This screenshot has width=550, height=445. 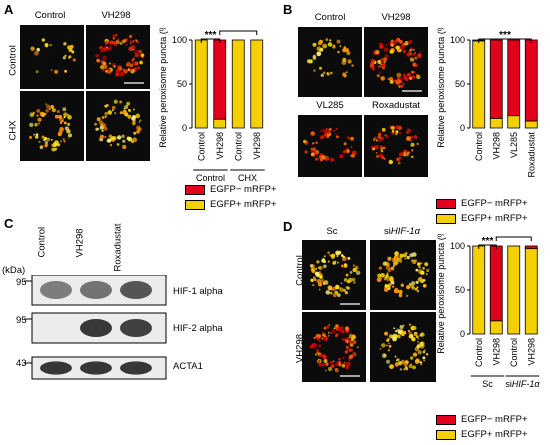 What do you see at coordinates (9, 9) in the screenshot?
I see `panel-label-a: A` at bounding box center [9, 9].